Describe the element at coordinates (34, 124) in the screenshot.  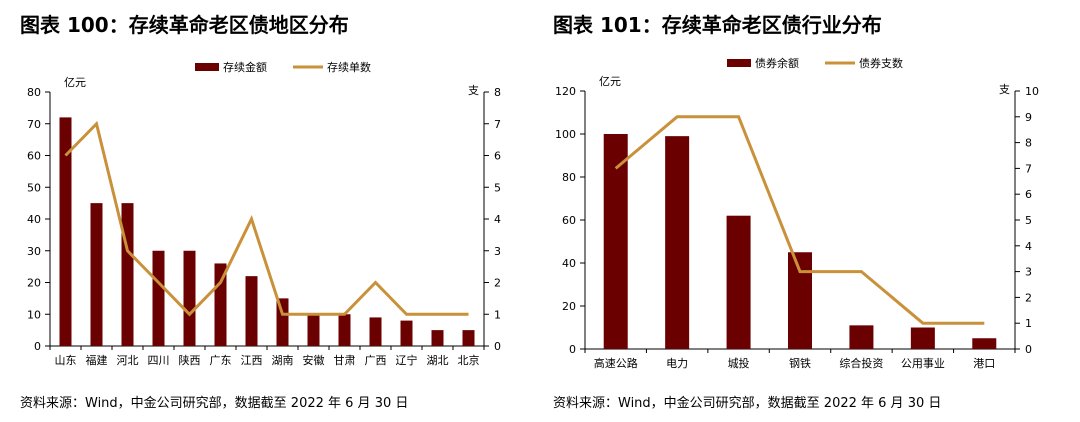
I see `y-tick-label: 70` at that location.